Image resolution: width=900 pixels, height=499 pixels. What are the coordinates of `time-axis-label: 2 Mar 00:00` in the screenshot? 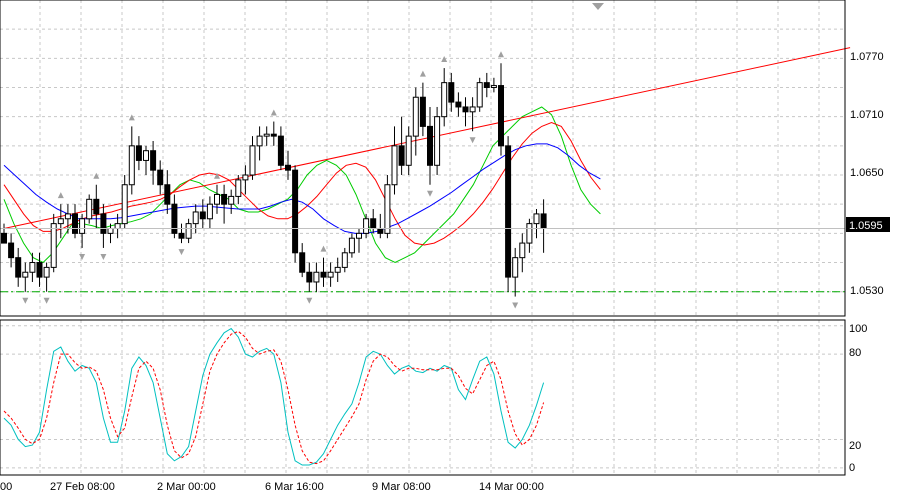 It's located at (186, 487).